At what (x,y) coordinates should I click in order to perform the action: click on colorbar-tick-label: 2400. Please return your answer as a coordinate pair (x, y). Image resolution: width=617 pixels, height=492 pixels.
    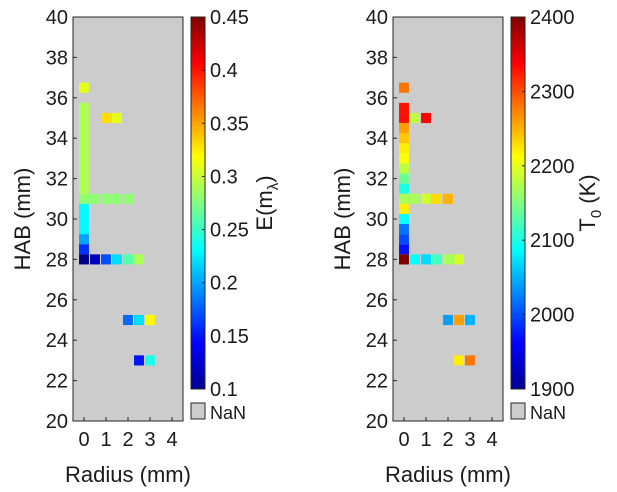
    Looking at the image, I should click on (552, 18).